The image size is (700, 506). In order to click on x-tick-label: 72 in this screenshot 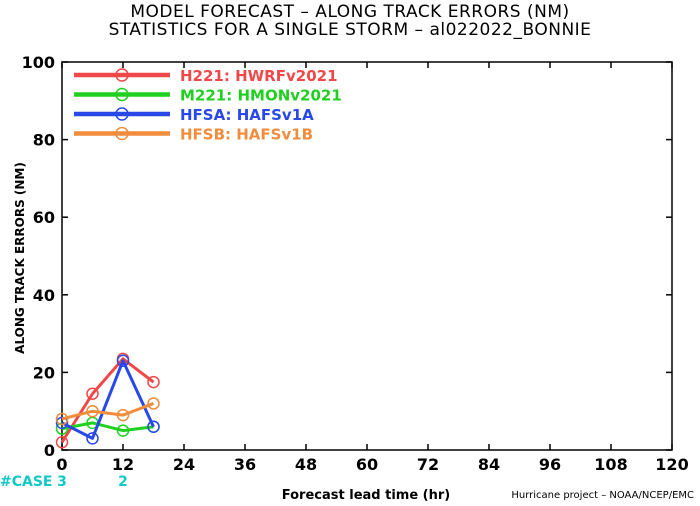, I will do `click(428, 464)`.